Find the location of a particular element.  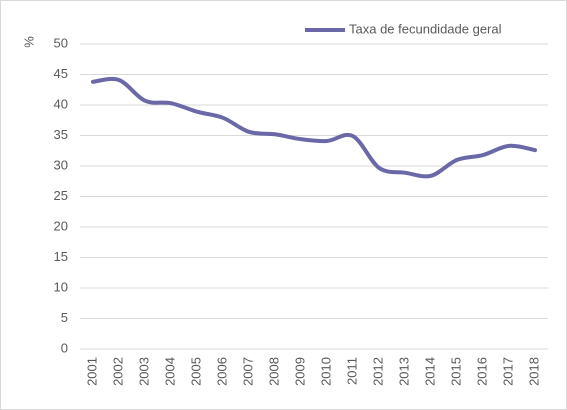

x-tick-label: 2014 is located at coordinates (429, 371).